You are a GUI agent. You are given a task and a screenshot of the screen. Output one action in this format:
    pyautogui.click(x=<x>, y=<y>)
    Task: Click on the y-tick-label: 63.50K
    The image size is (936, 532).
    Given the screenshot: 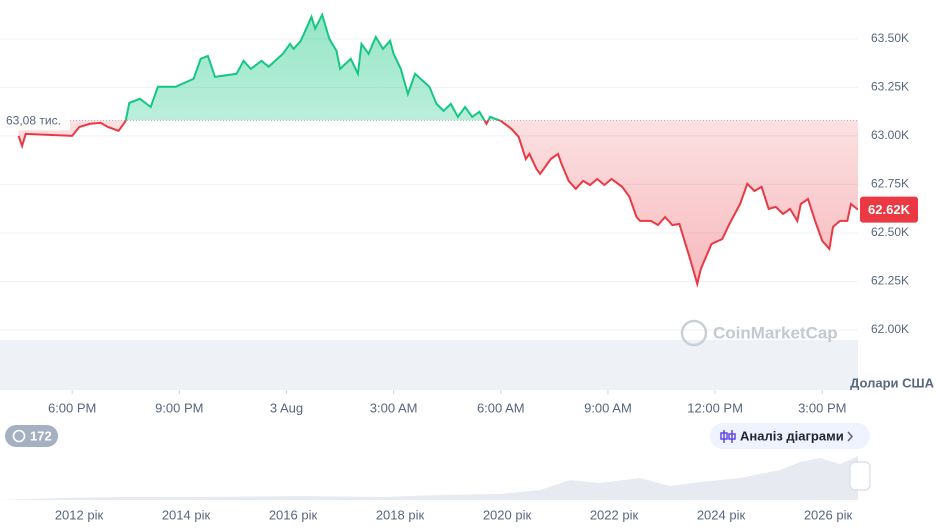 What is the action you would take?
    pyautogui.click(x=890, y=38)
    